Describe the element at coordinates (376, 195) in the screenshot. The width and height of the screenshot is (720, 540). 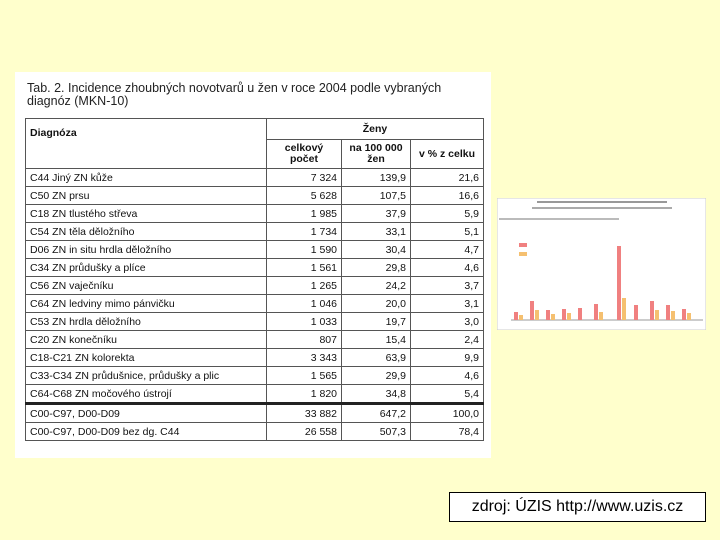
I see `table-cell: 107,5` at that location.